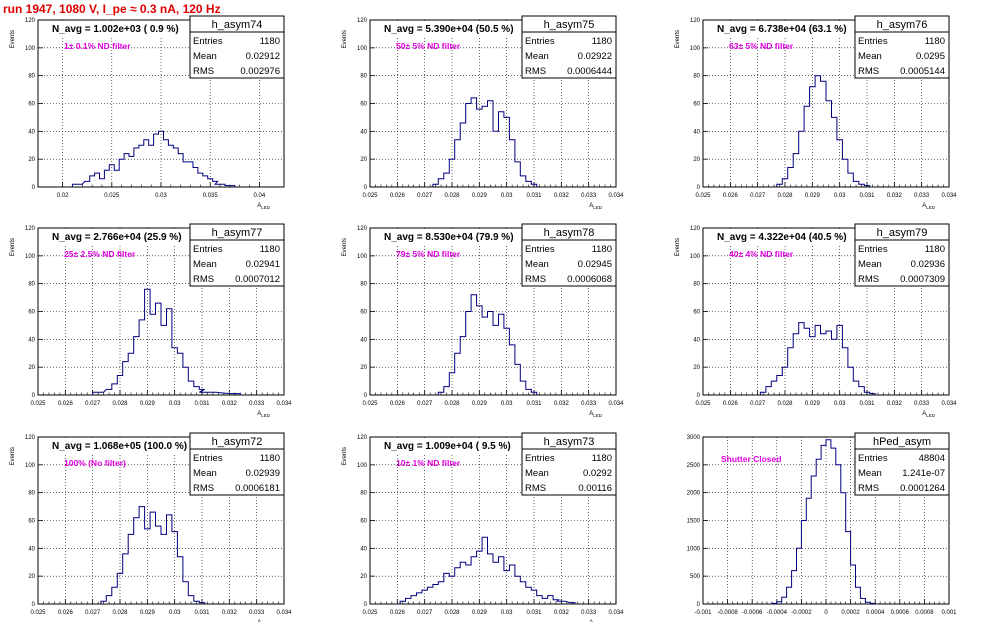  I want to click on x-tick-label: -0.0002, so click(801, 613).